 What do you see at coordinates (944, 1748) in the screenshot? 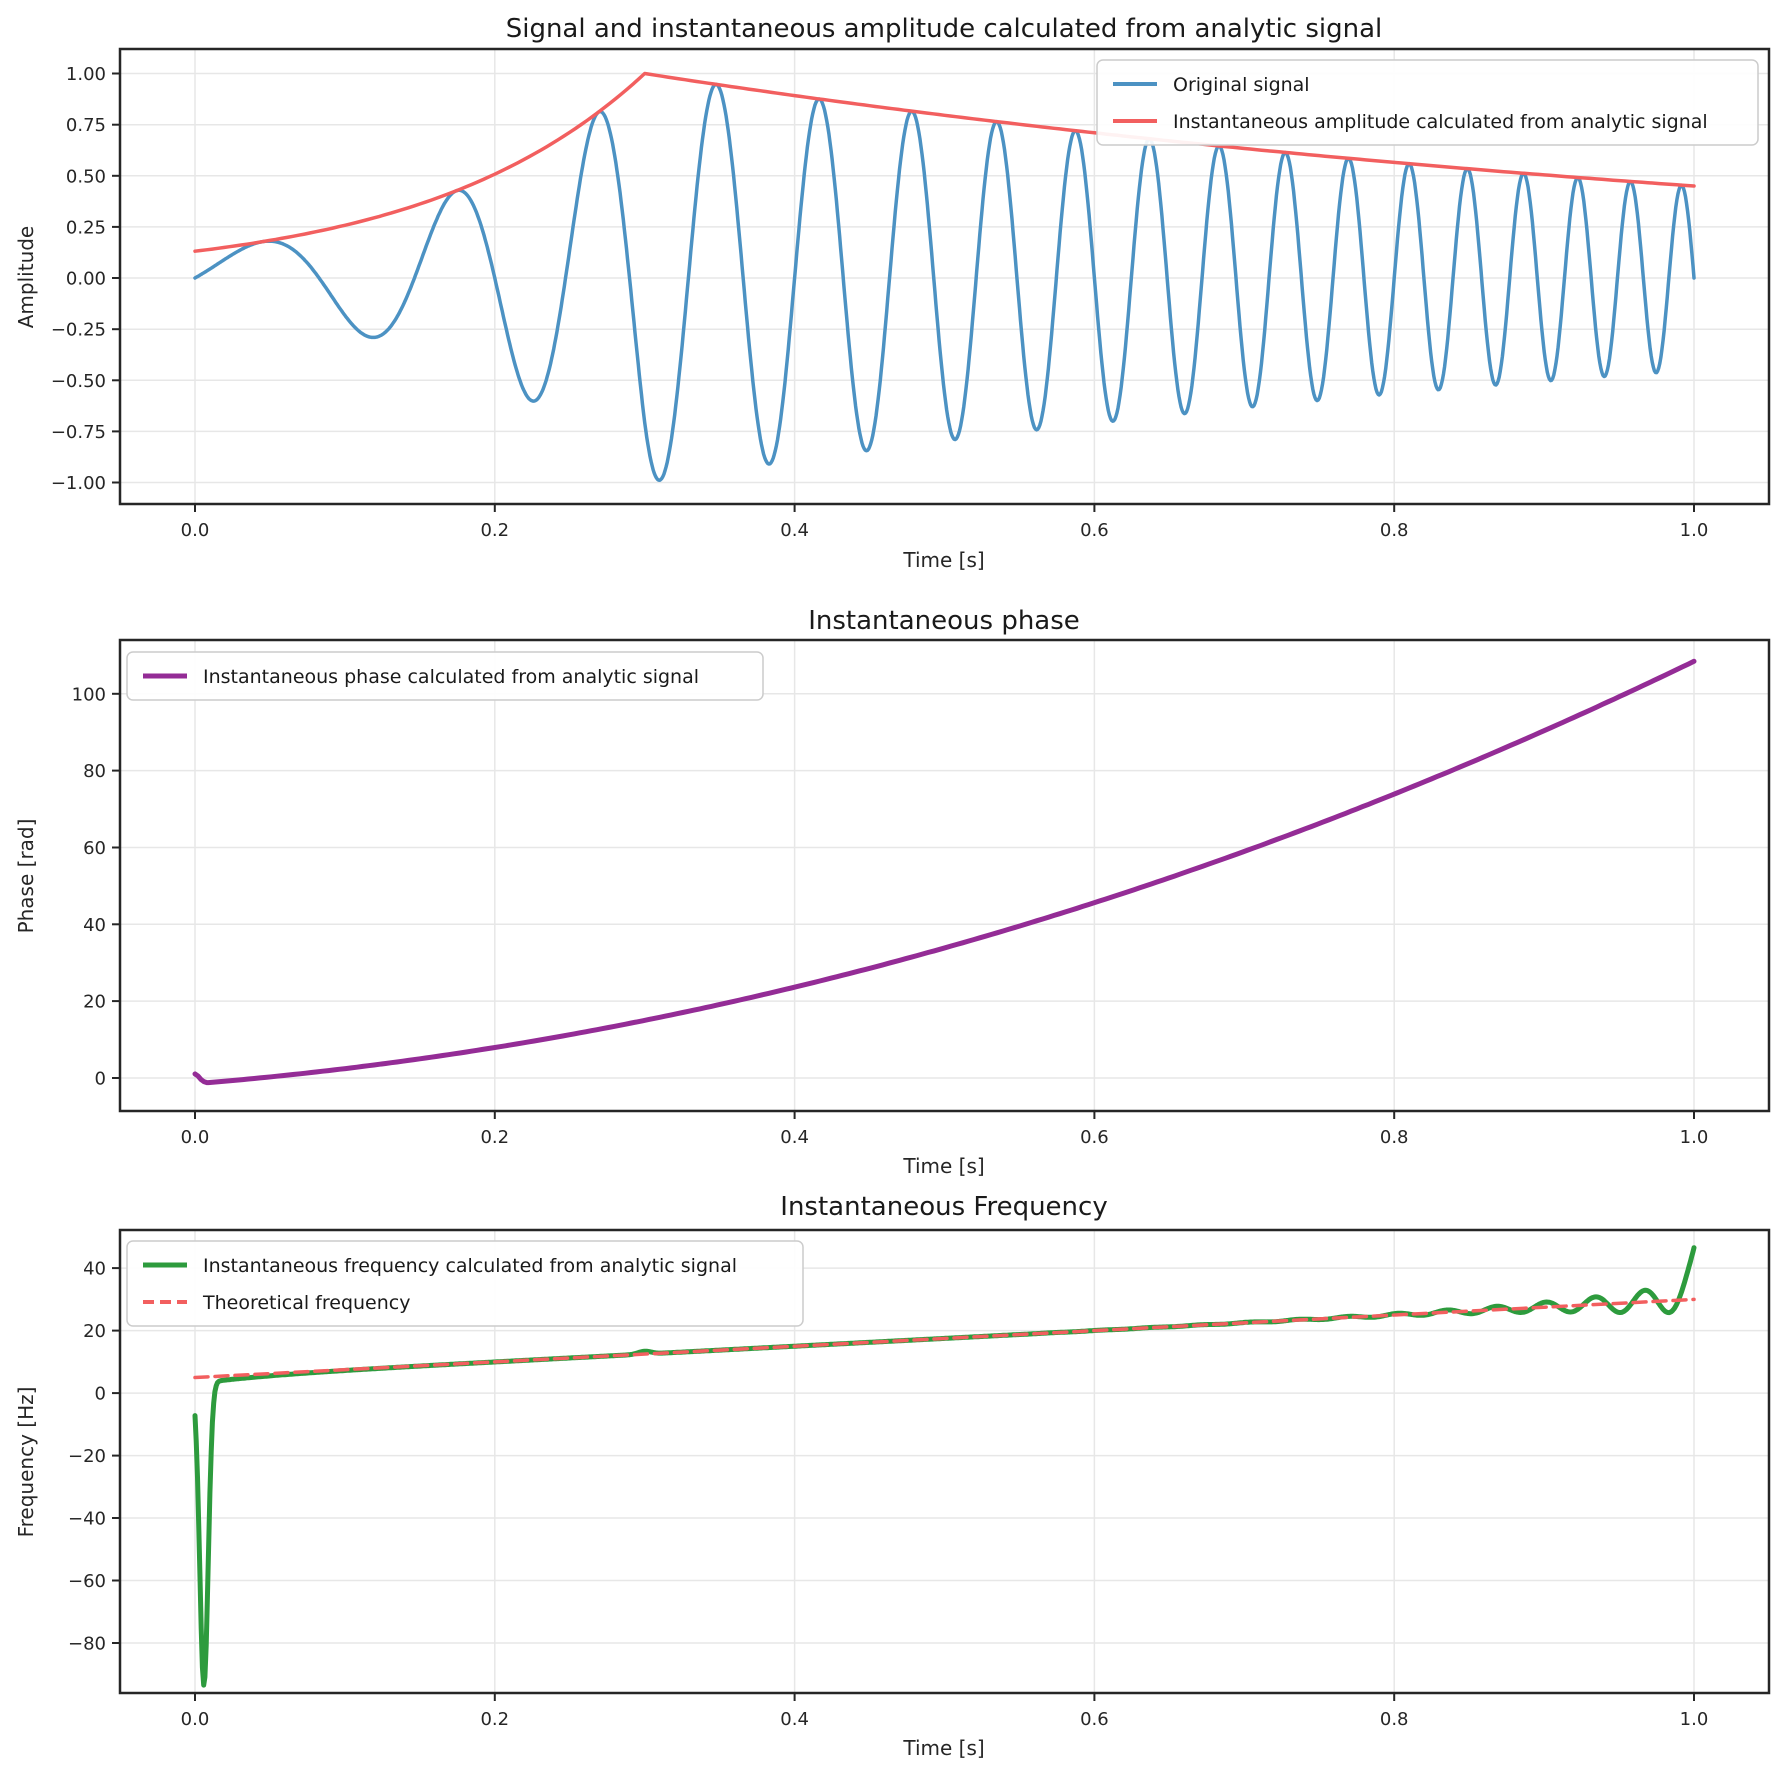
I see `x-axis-label-frequency: Time [s]` at bounding box center [944, 1748].